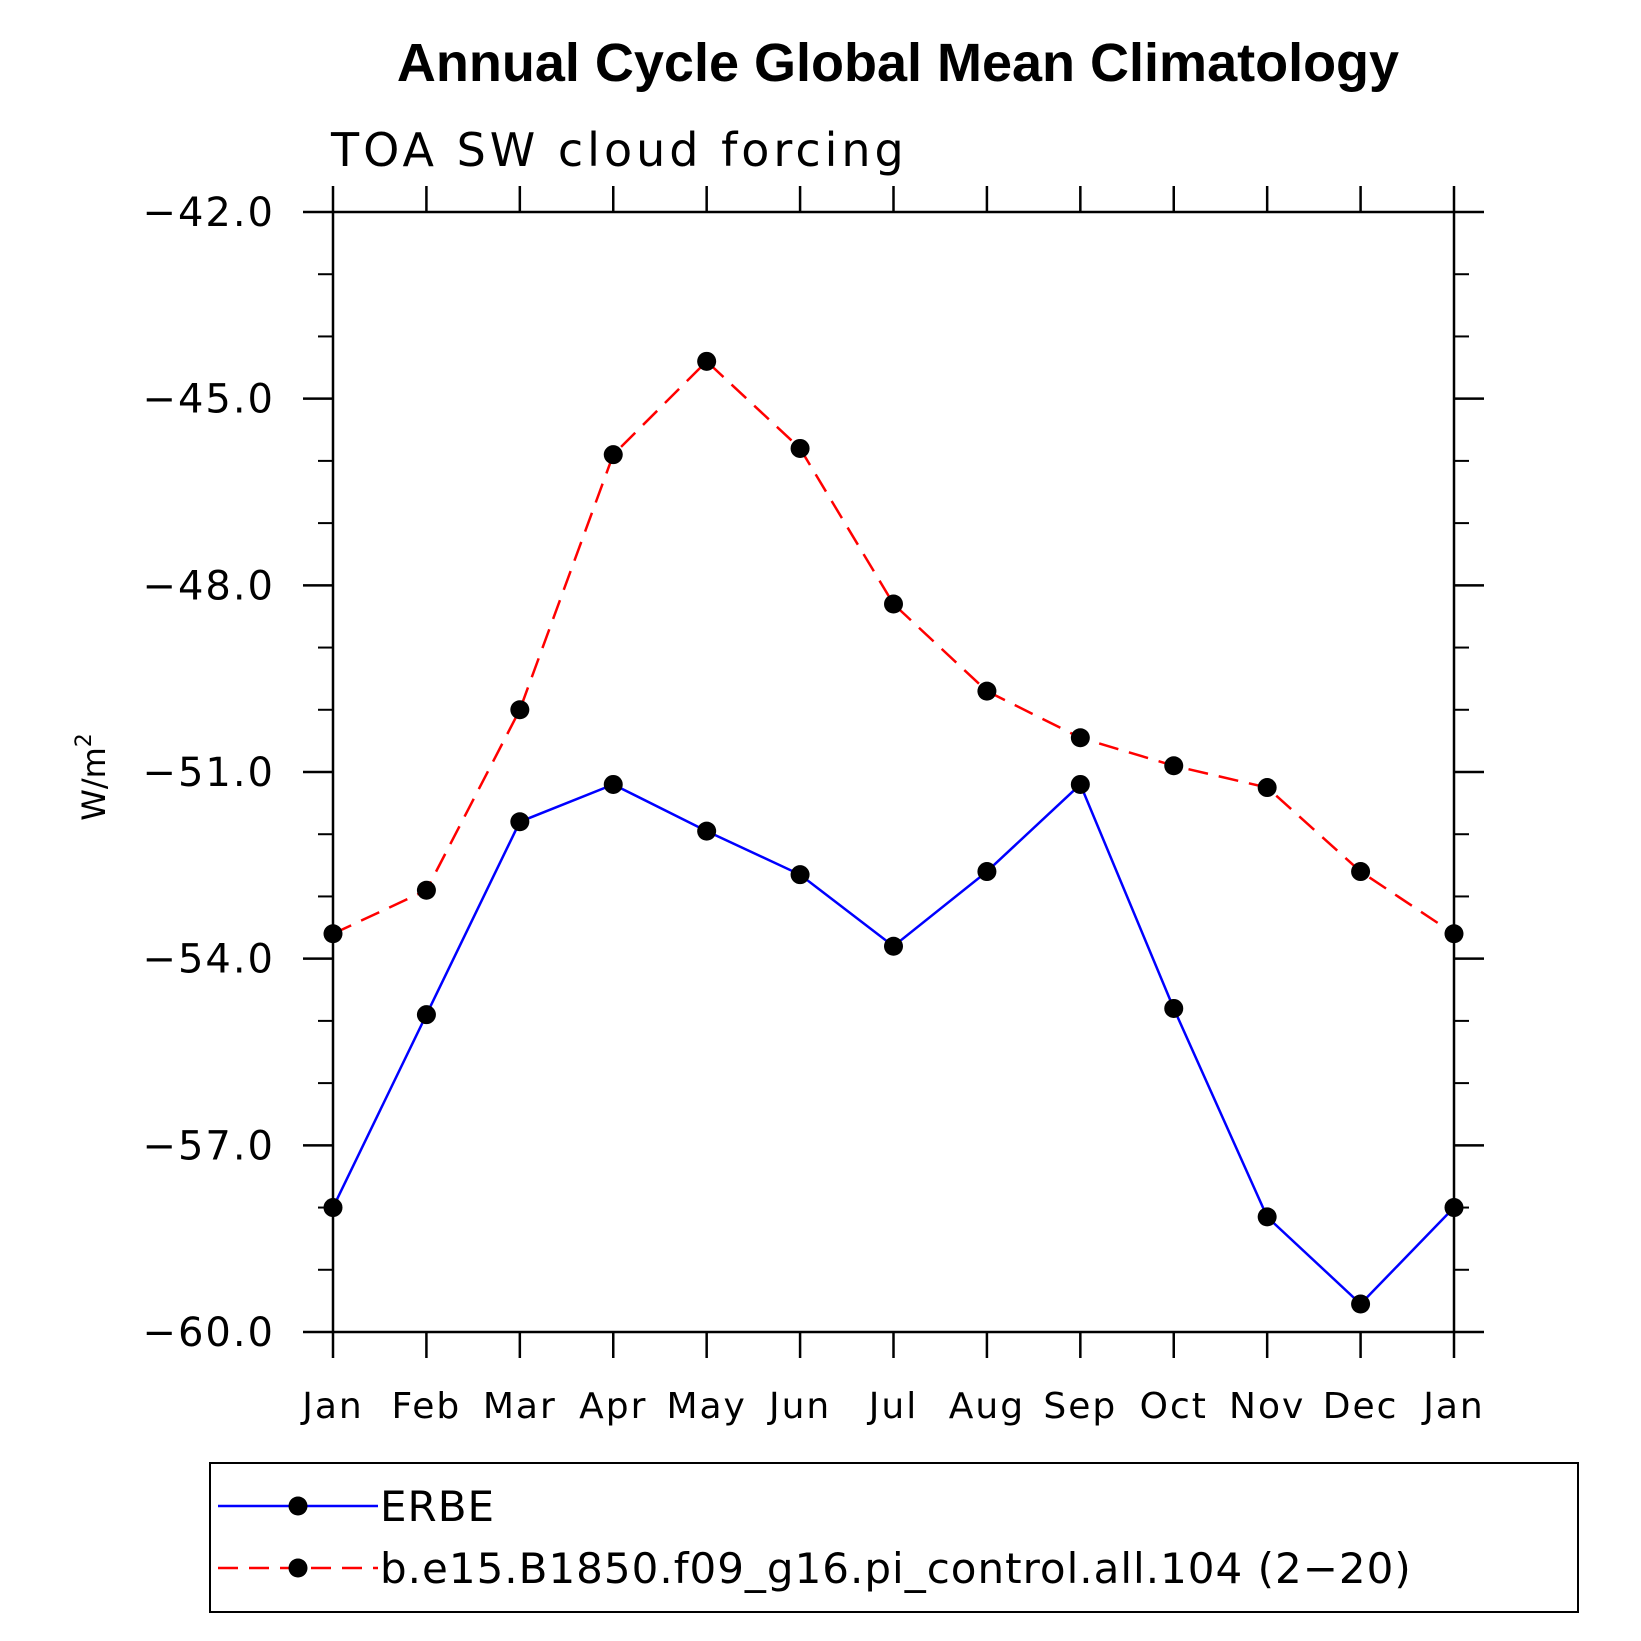 The width and height of the screenshot is (1641, 1641). I want to click on x-tick-label: Nov, so click(1267, 1406).